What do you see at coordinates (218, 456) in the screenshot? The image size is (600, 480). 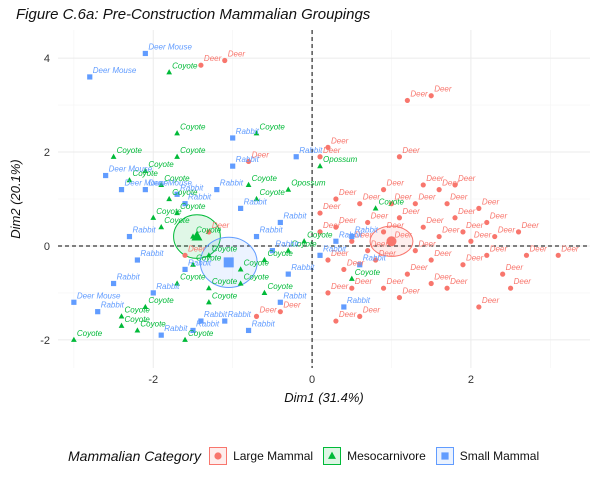 I see `legend-marker-shape` at bounding box center [218, 456].